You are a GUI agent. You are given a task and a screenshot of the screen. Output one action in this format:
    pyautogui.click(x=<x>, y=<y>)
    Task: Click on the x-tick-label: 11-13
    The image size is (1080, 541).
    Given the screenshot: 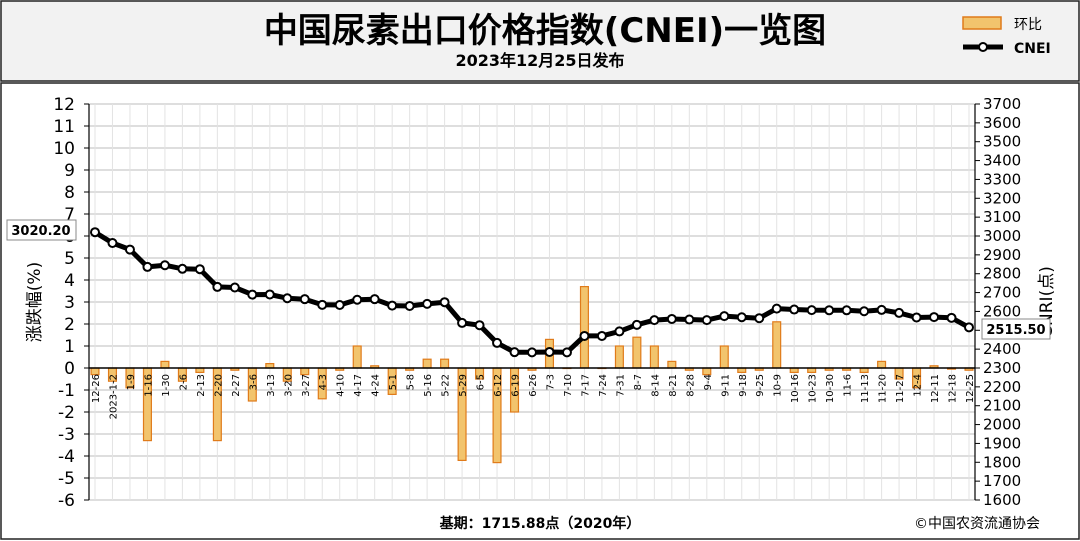 What is the action you would take?
    pyautogui.click(x=865, y=388)
    